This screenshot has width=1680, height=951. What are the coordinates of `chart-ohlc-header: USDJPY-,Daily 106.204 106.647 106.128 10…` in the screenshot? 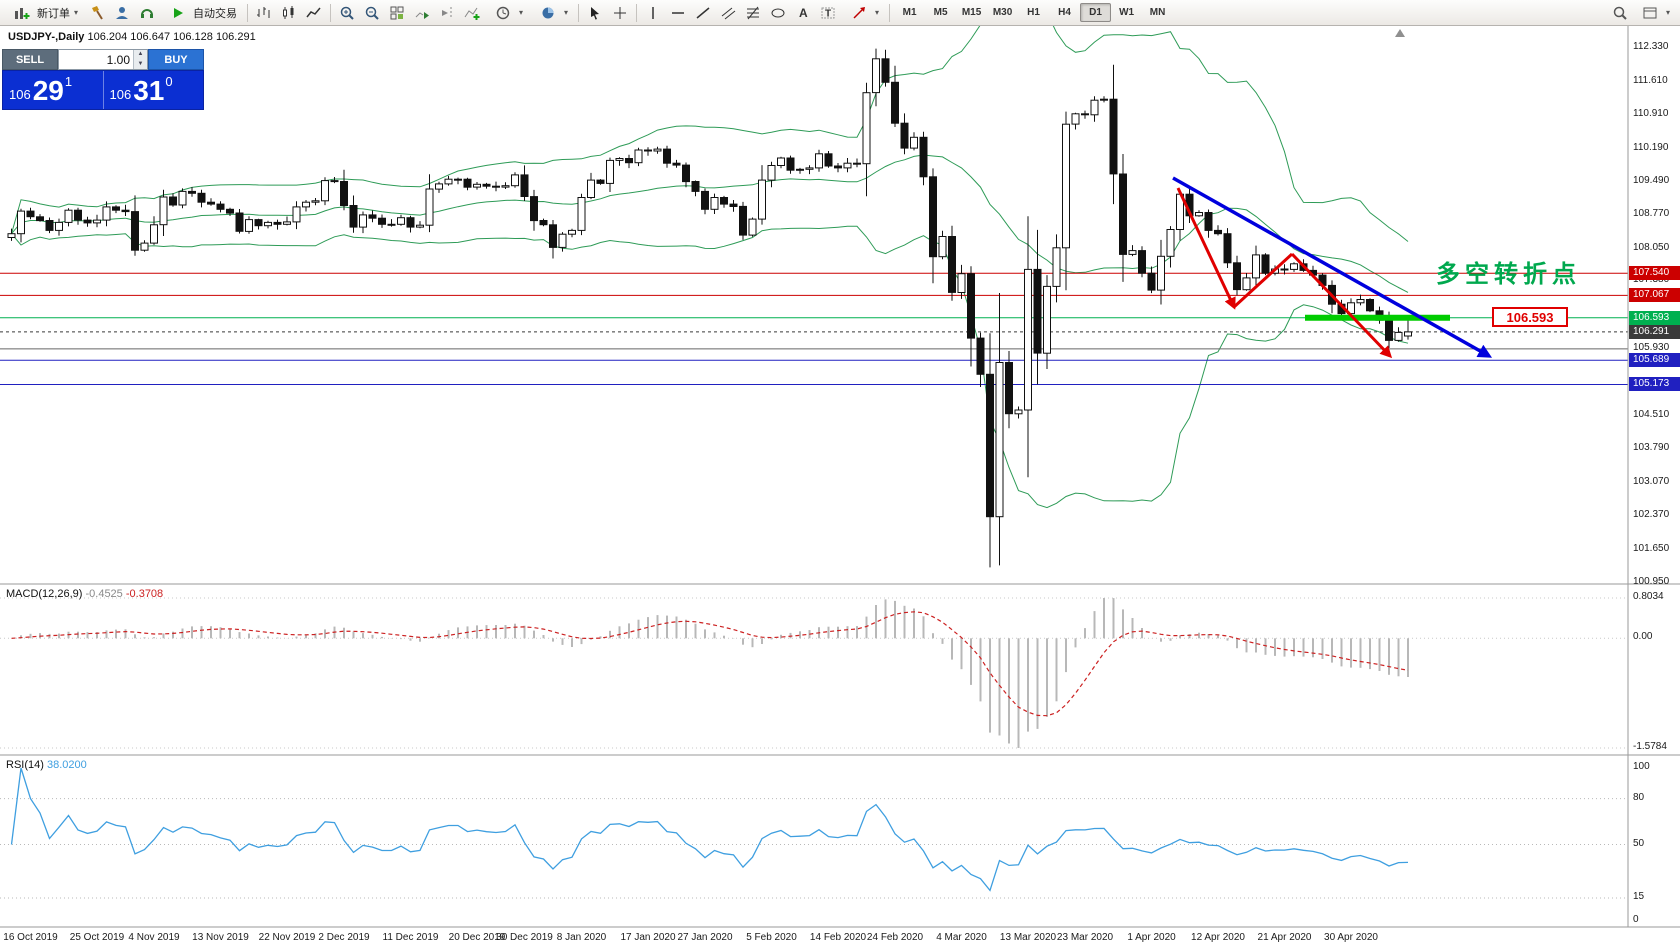 It's located at (132, 37).